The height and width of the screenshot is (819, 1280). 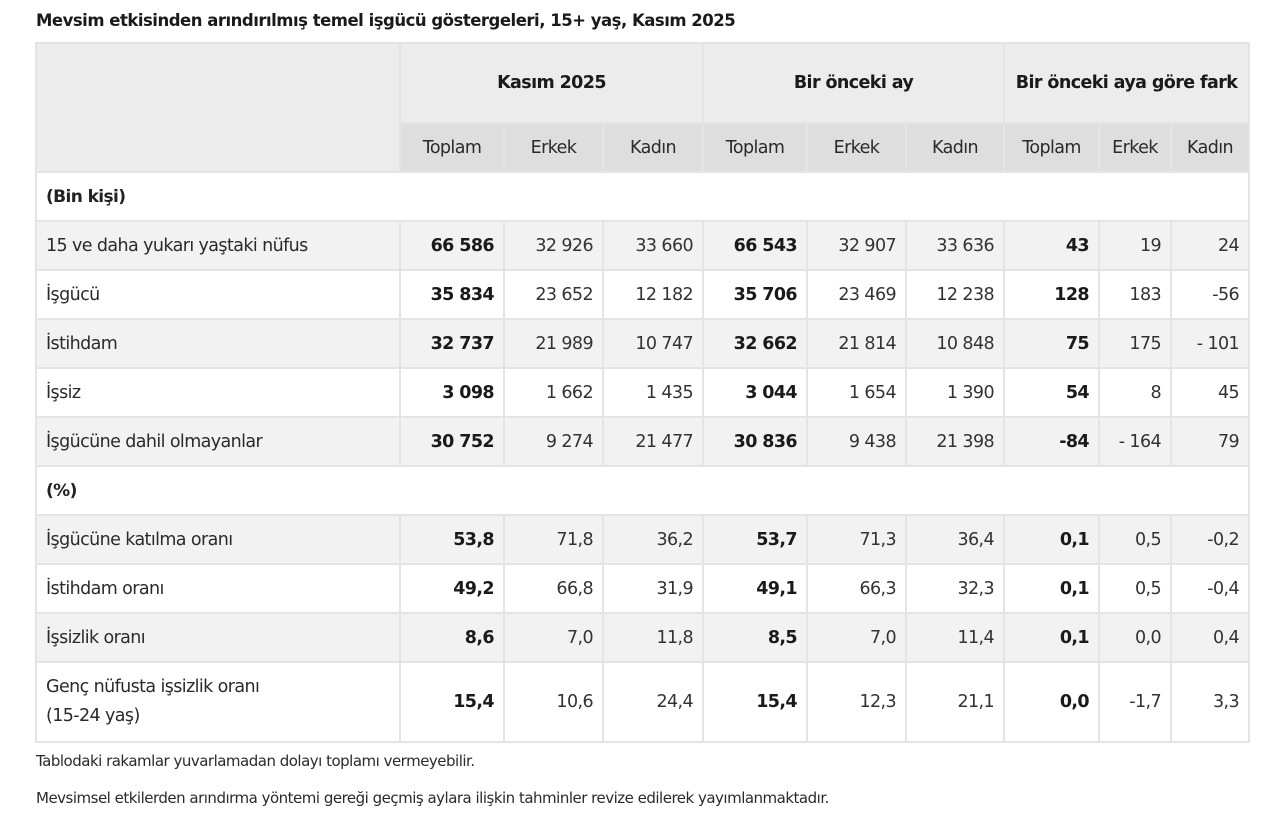 What do you see at coordinates (653, 441) in the screenshot?
I see `cell-current-female: 21 477` at bounding box center [653, 441].